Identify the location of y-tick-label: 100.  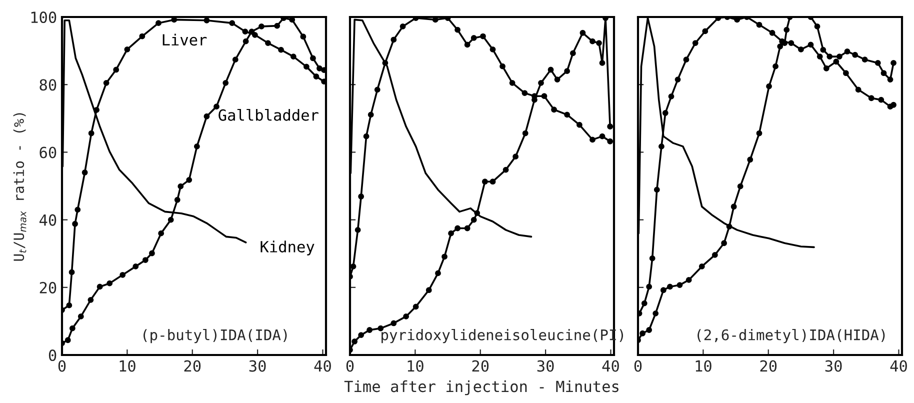
(43, 18).